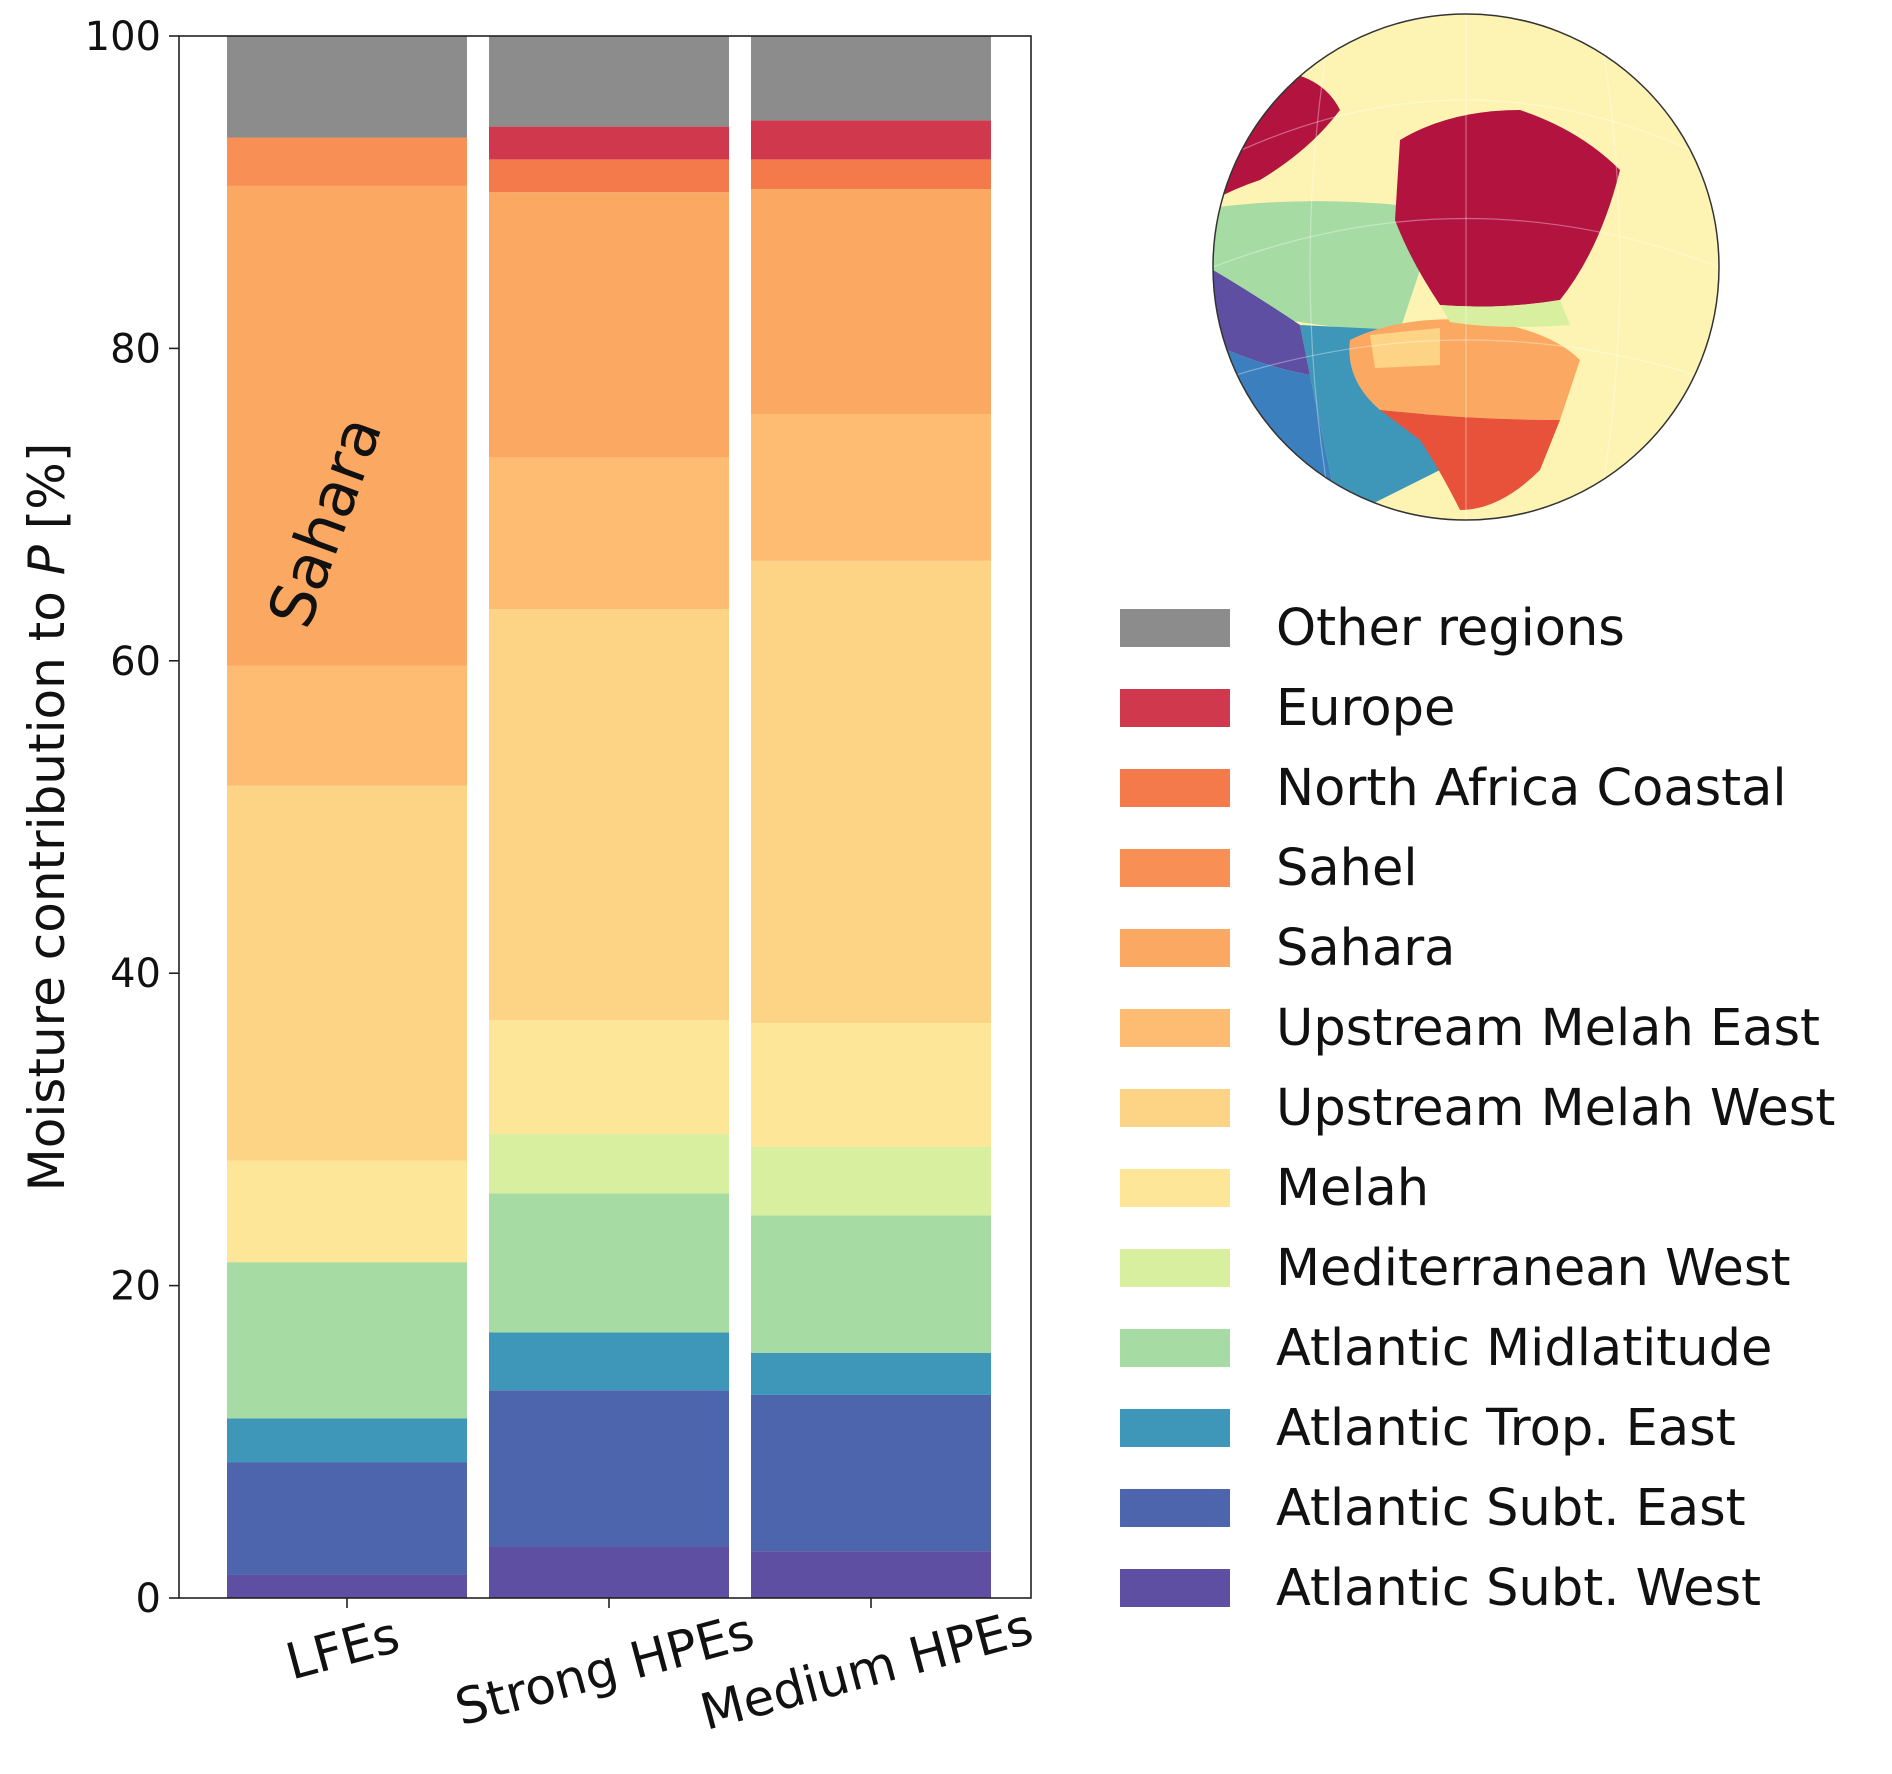  I want to click on bar-segment-medium-hpes-atlantic-midlatitude, so click(871, 1284).